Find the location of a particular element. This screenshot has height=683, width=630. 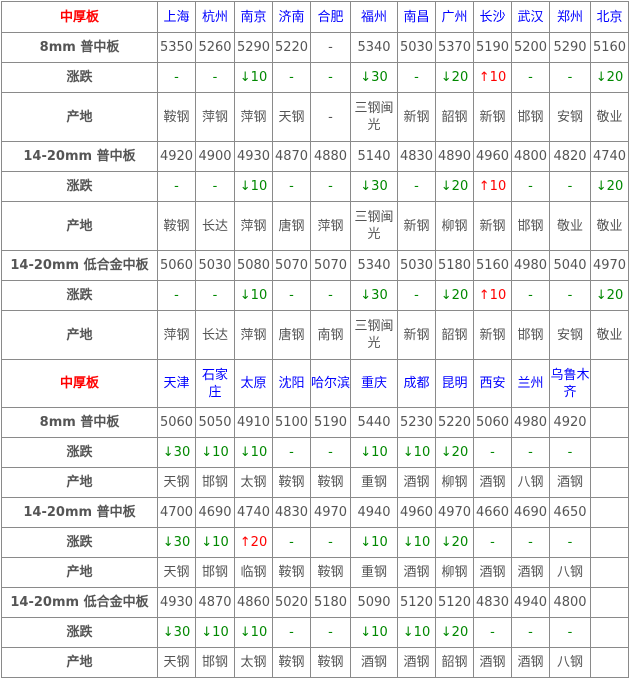

city-header: 长沙 is located at coordinates (492, 17).